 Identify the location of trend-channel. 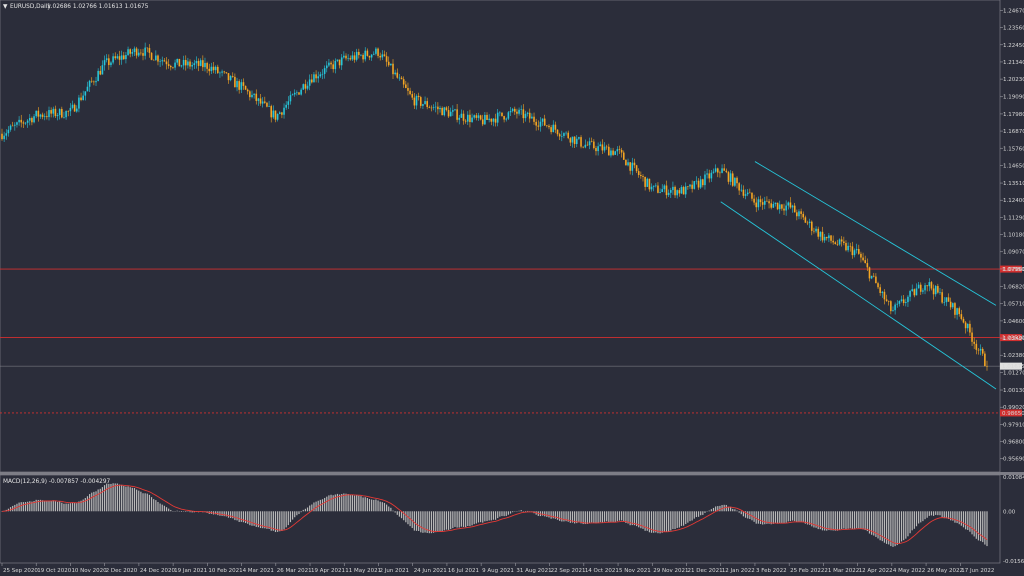
(858, 275).